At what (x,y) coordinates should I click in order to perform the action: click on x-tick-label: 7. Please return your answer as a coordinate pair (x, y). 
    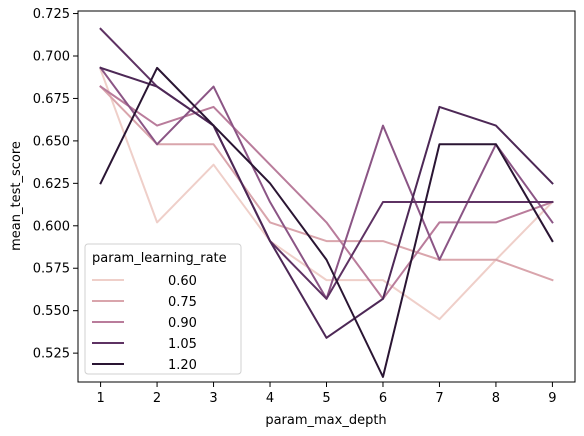
    Looking at the image, I should click on (439, 398).